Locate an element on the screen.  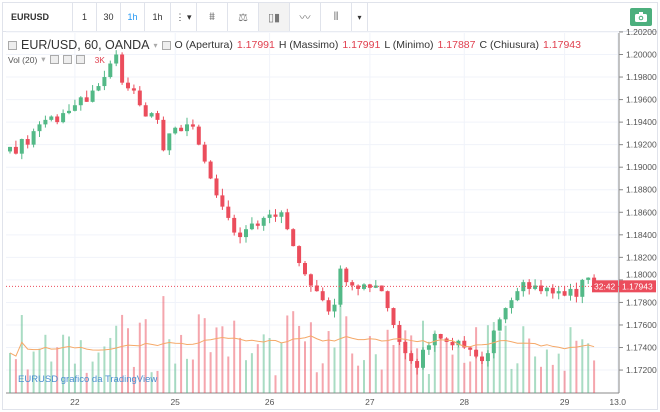
more-intervals-dropdown: ⋮ ▾ is located at coordinates (184, 17).